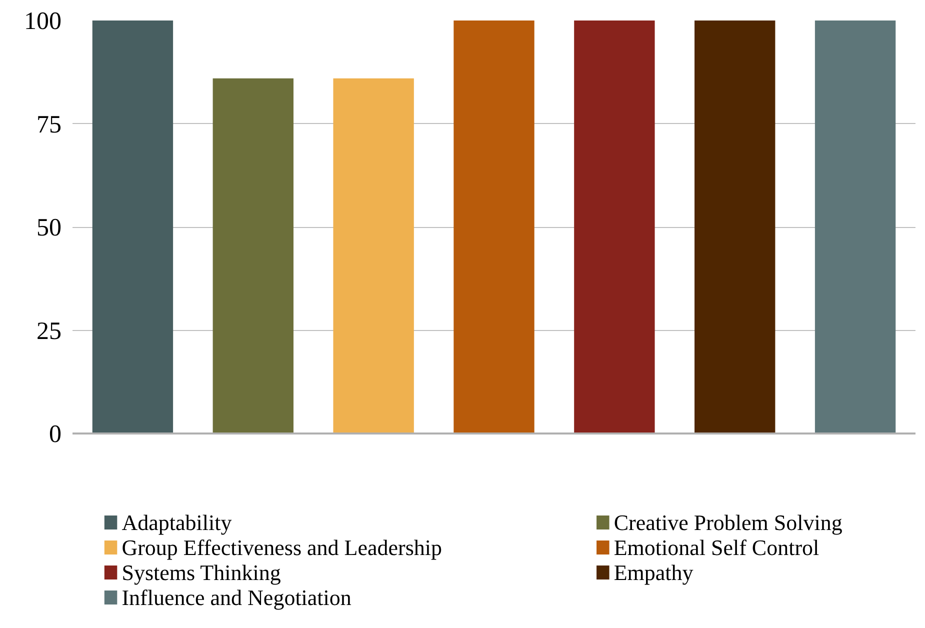 This screenshot has width=925, height=628. Describe the element at coordinates (49, 124) in the screenshot. I see `y-tick-label: 75` at that location.